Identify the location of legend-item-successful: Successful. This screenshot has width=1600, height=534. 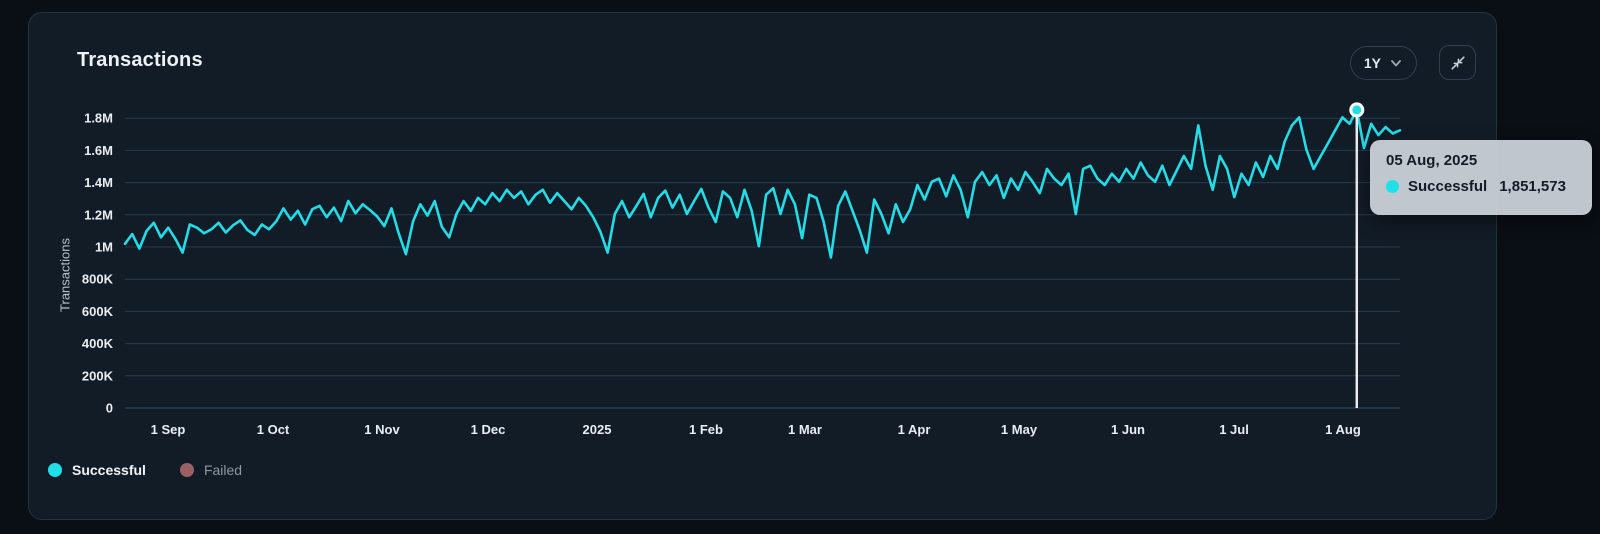
(97, 470).